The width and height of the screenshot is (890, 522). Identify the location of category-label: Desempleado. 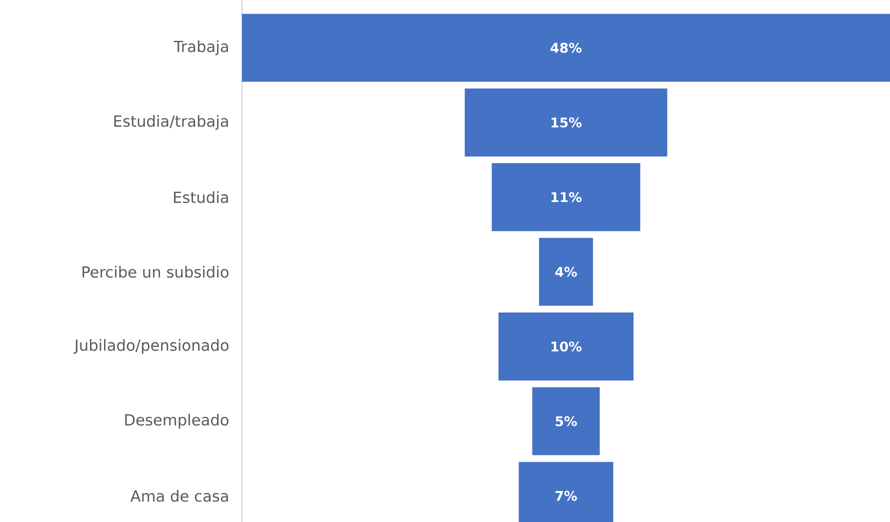
(176, 421).